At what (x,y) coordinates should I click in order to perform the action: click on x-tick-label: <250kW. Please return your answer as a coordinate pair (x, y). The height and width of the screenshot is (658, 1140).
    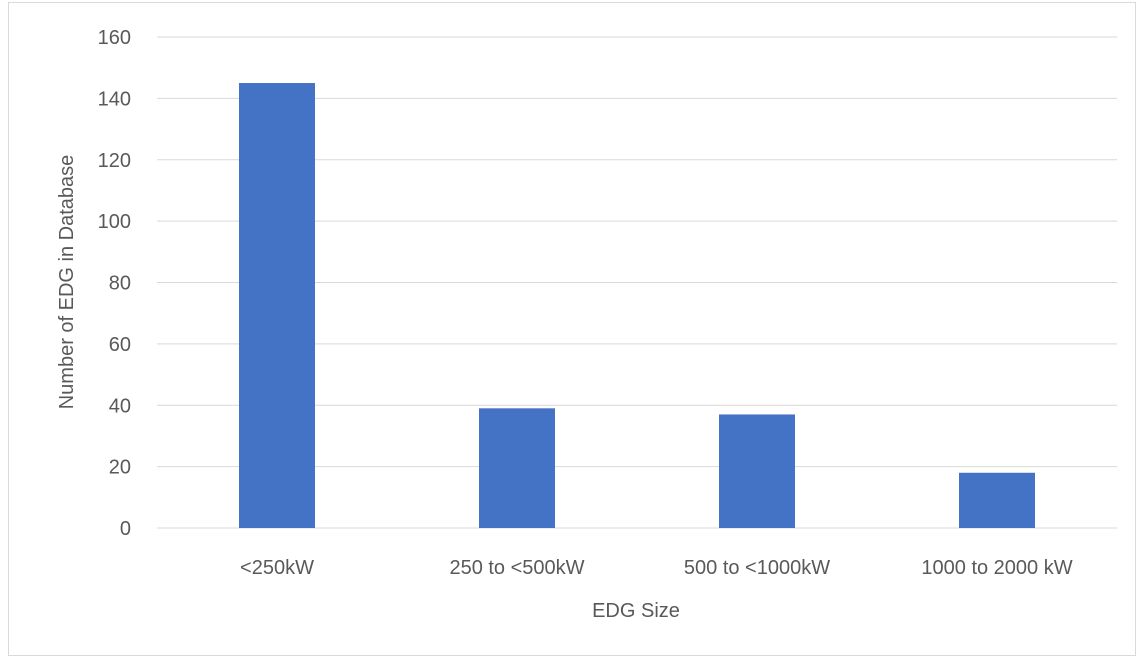
    Looking at the image, I should click on (277, 568).